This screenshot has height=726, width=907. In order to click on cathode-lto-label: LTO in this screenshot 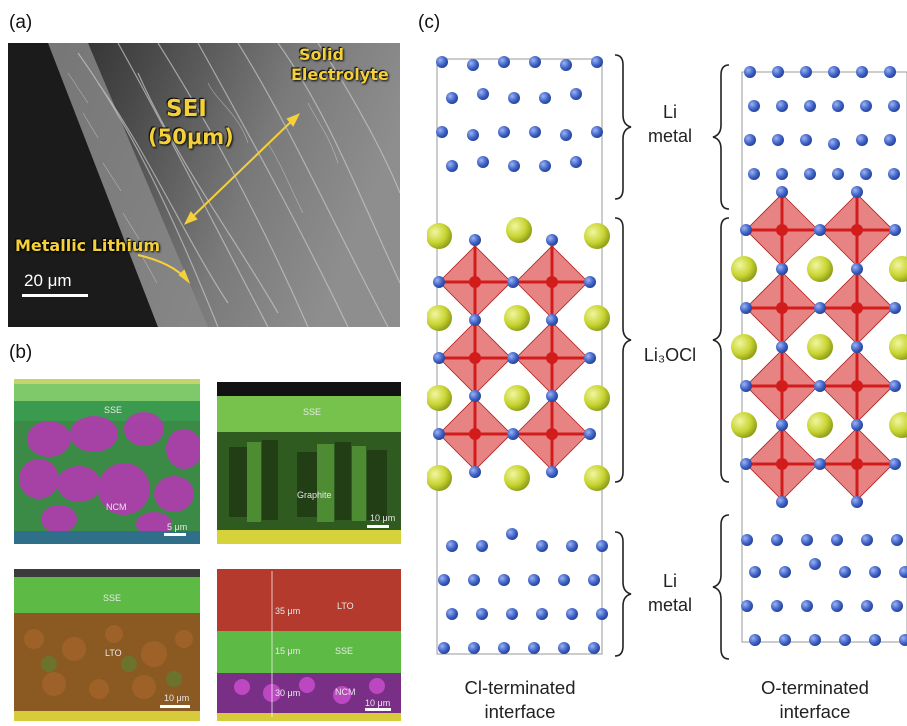, I will do `click(345, 606)`.